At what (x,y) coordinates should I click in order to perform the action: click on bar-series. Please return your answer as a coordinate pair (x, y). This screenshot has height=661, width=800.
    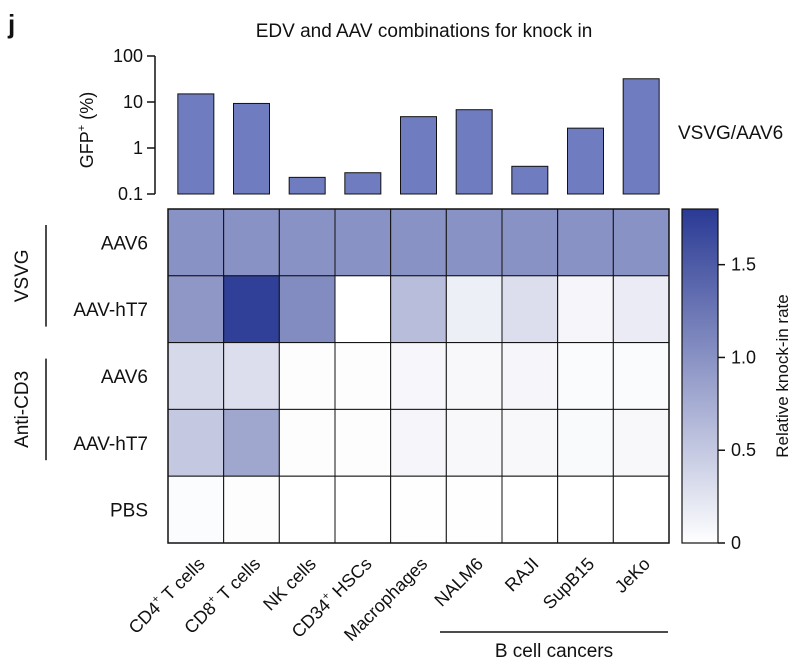
    Looking at the image, I should click on (418, 136).